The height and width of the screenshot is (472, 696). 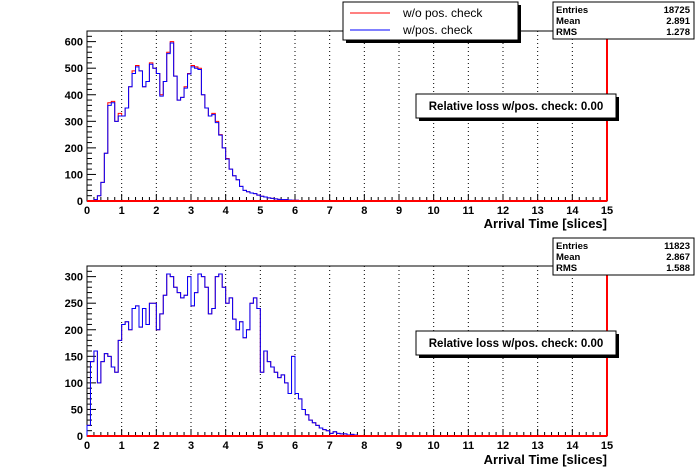 I want to click on stats-value: 2.867, so click(x=678, y=257).